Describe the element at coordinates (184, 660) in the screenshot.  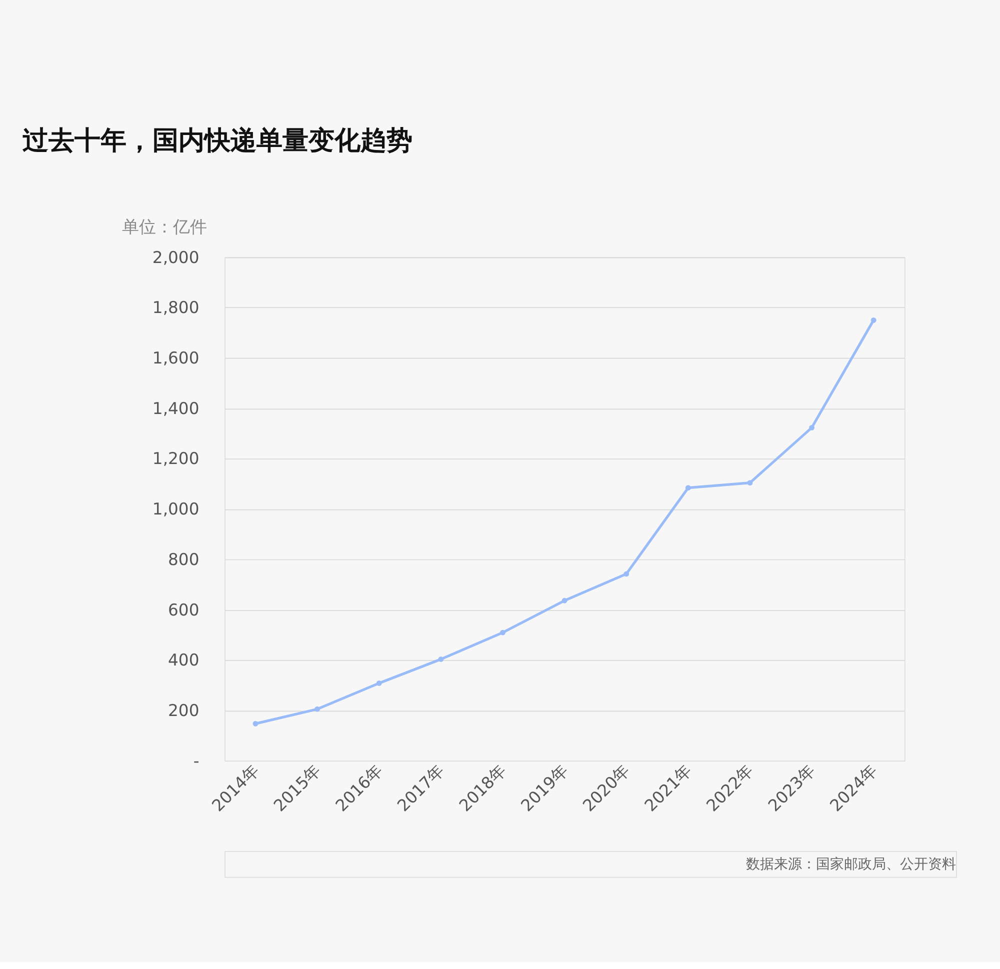
I see `y-tick-label: 400` at that location.